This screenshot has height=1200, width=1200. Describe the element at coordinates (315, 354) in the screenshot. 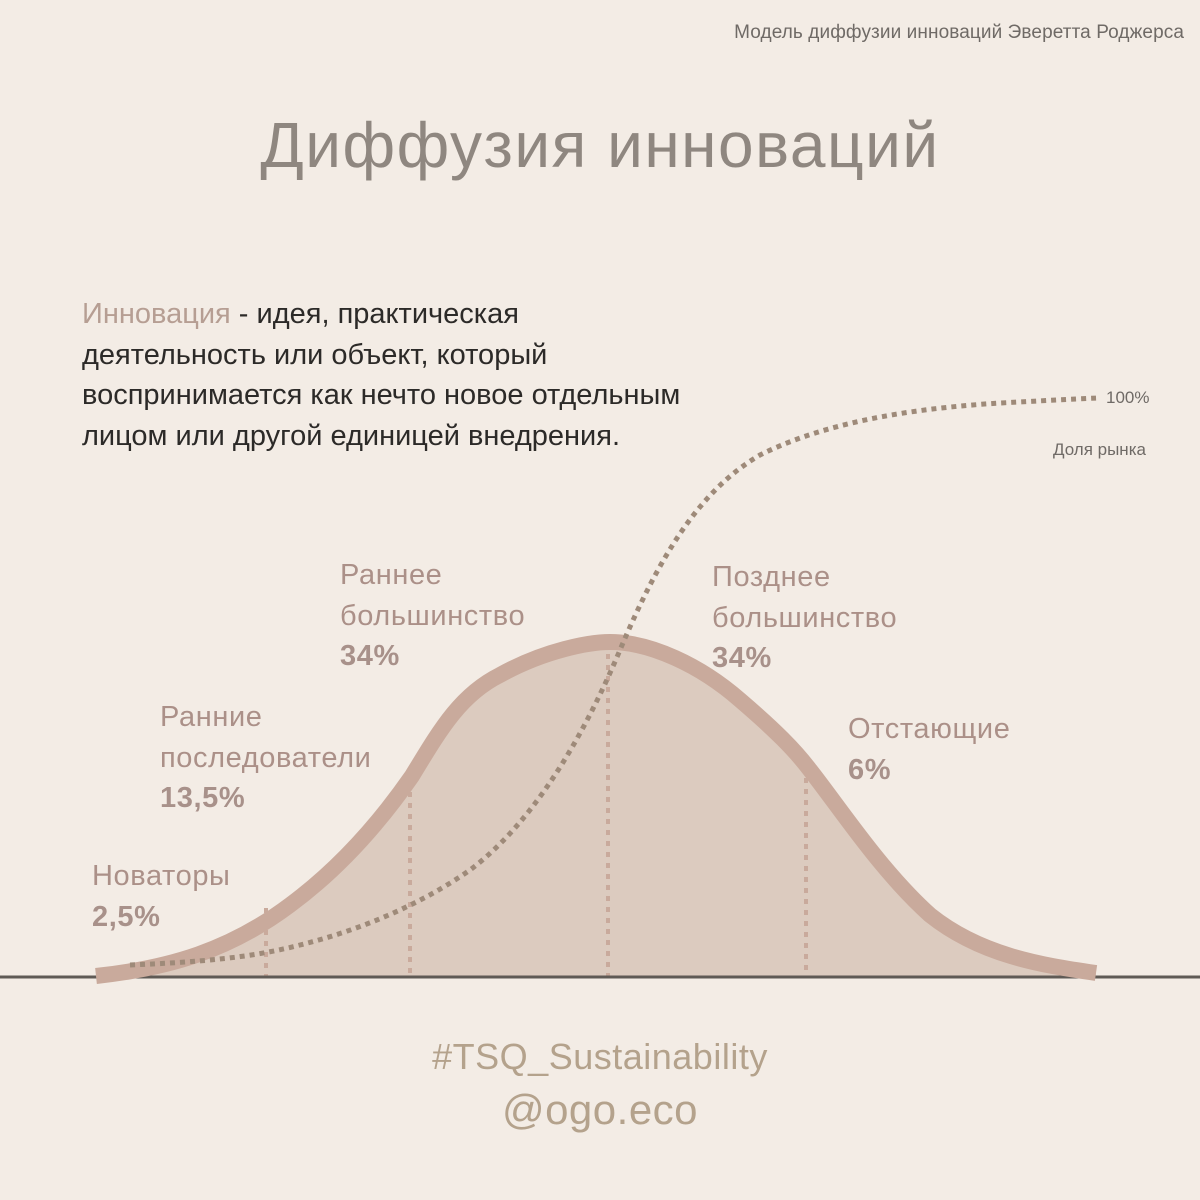

I see `definition-text-2: деятельность или объект, который` at that location.